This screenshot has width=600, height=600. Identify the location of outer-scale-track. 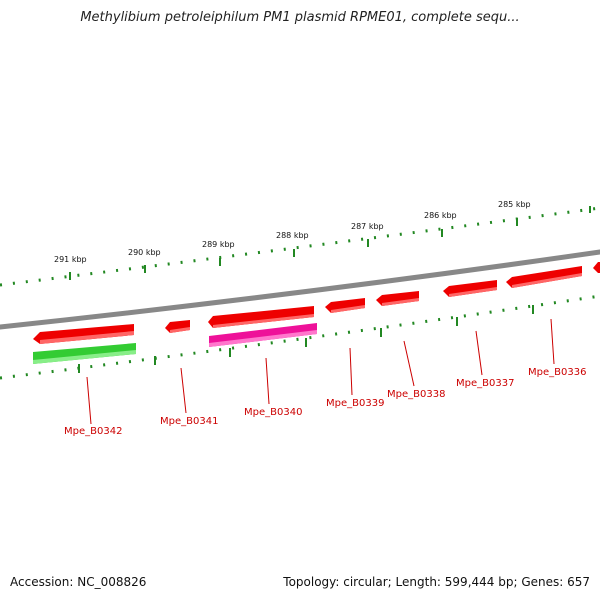
(300, 246).